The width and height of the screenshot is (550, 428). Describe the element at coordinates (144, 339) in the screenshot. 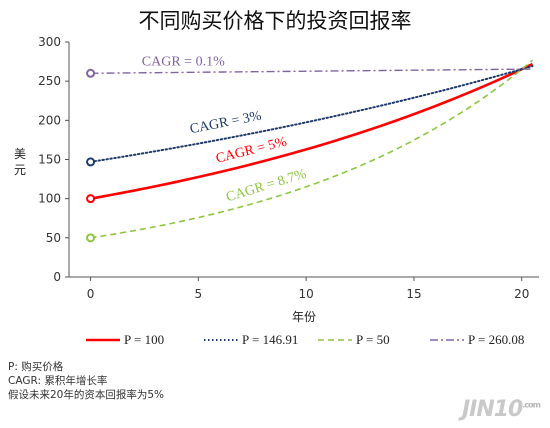

I see `legend-label-0: P = 100` at that location.